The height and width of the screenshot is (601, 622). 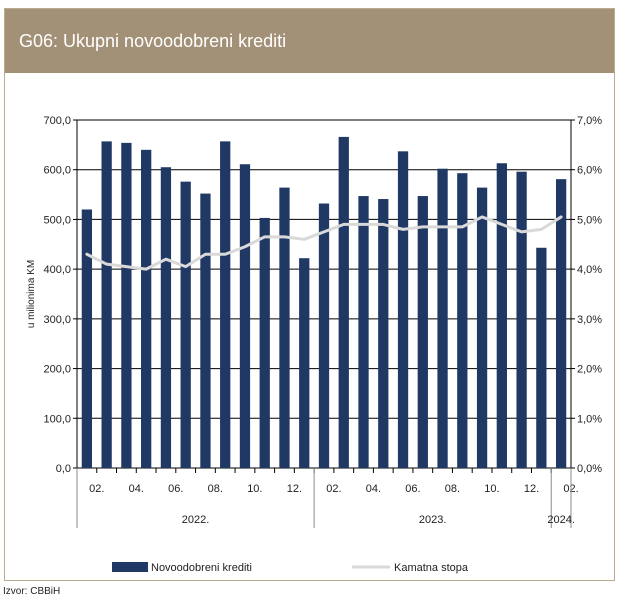 What do you see at coordinates (196, 520) in the screenshot?
I see `year-label: 2022.` at bounding box center [196, 520].